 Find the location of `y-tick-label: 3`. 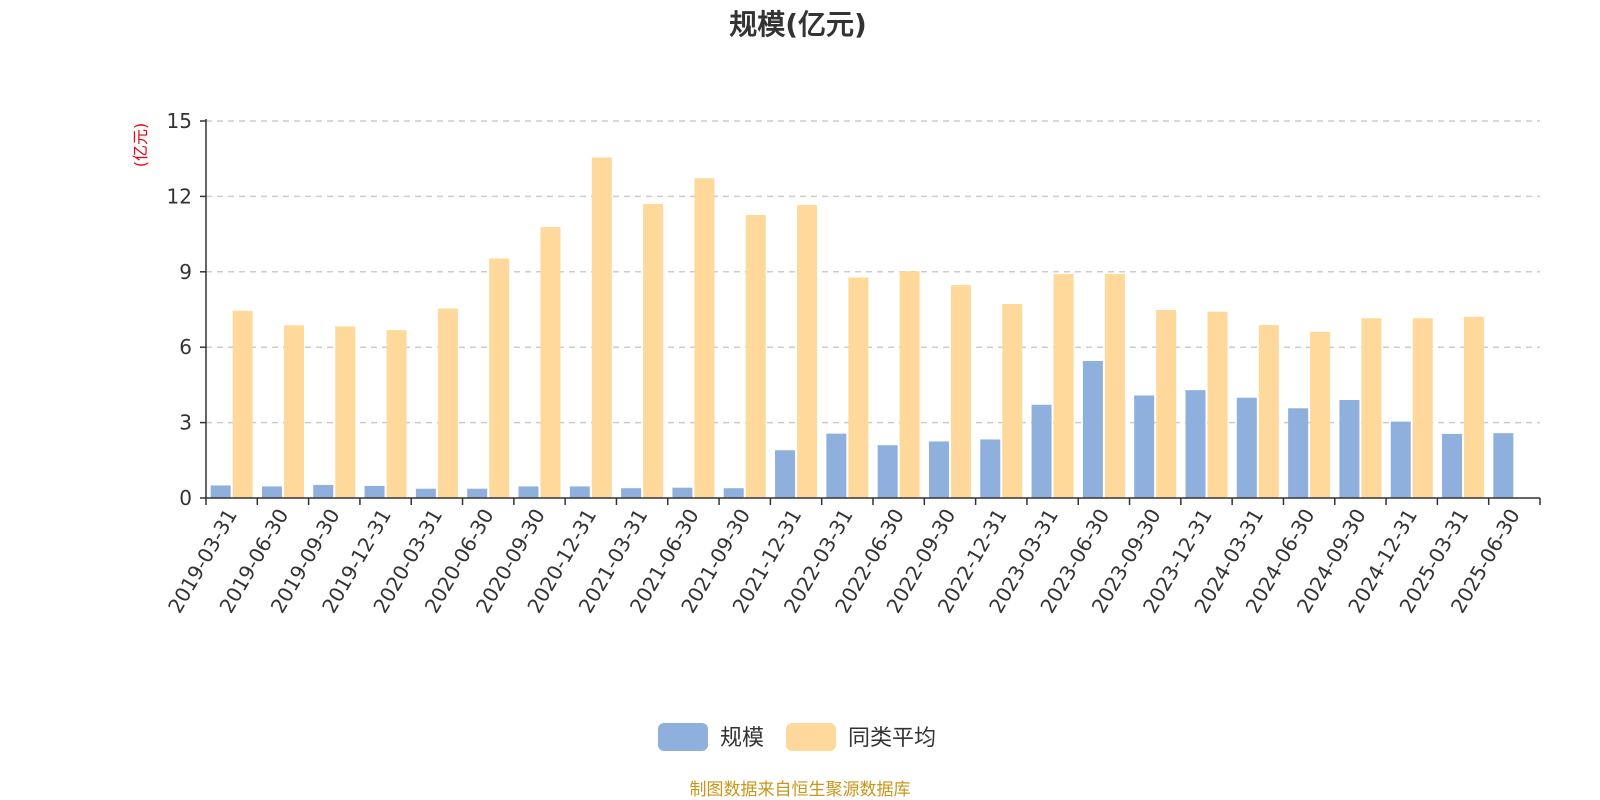

y-tick-label: 3 is located at coordinates (185, 423).